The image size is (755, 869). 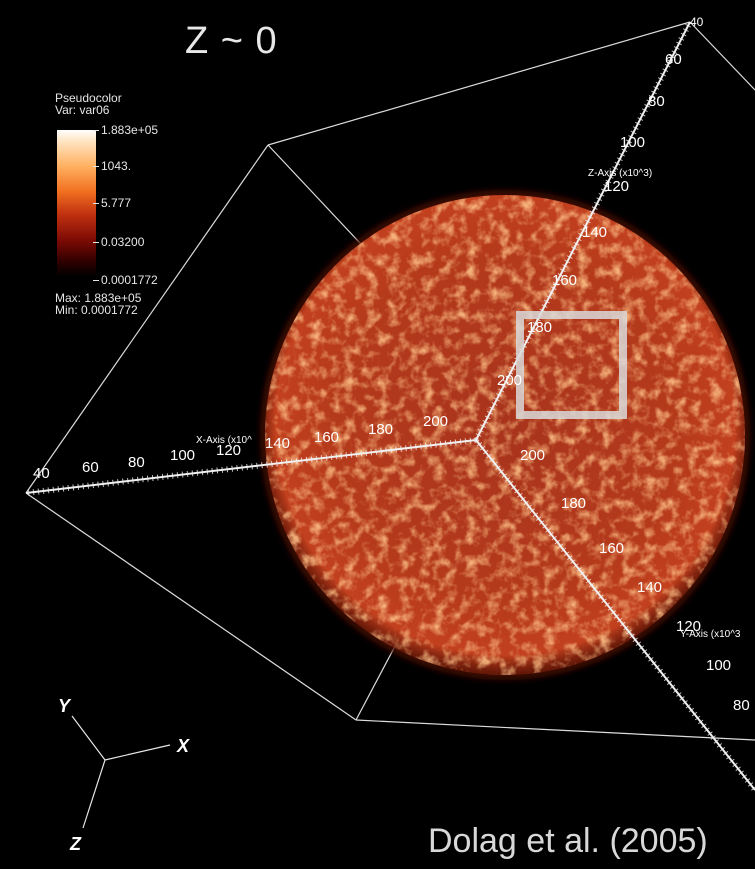 What do you see at coordinates (183, 746) in the screenshot?
I see `triad-x-label: X` at bounding box center [183, 746].